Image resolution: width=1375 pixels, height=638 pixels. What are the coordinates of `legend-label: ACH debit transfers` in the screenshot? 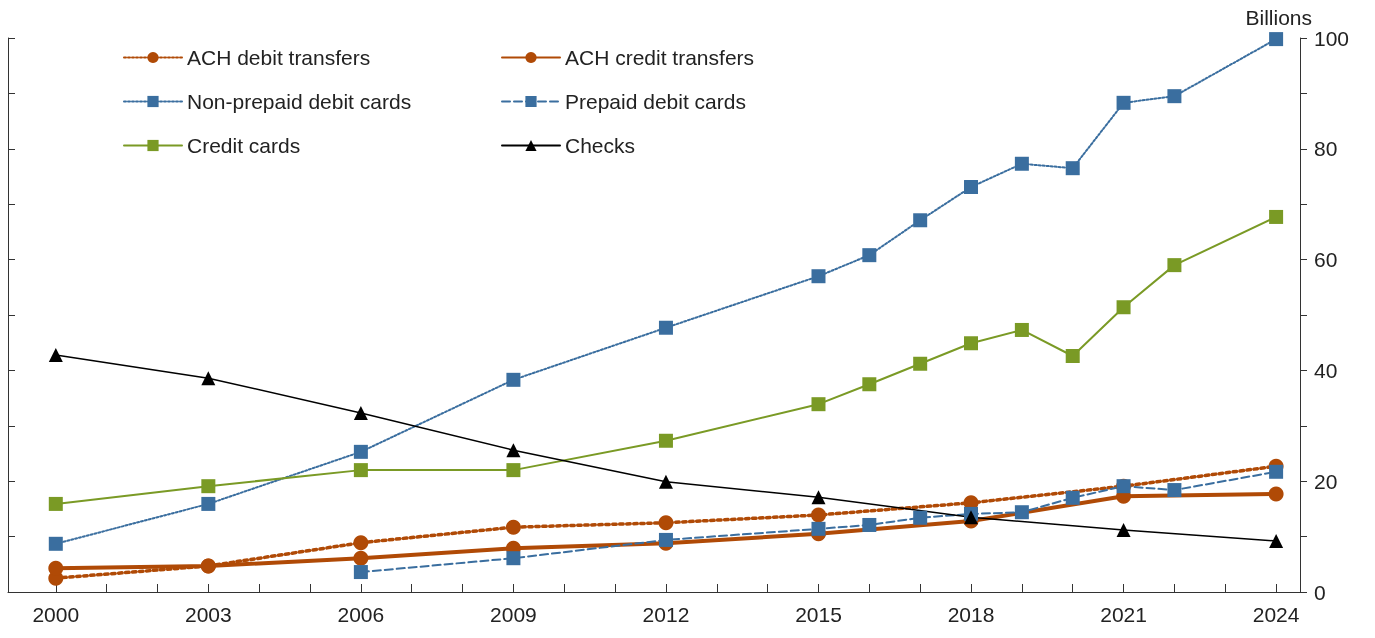 It's located at (279, 57).